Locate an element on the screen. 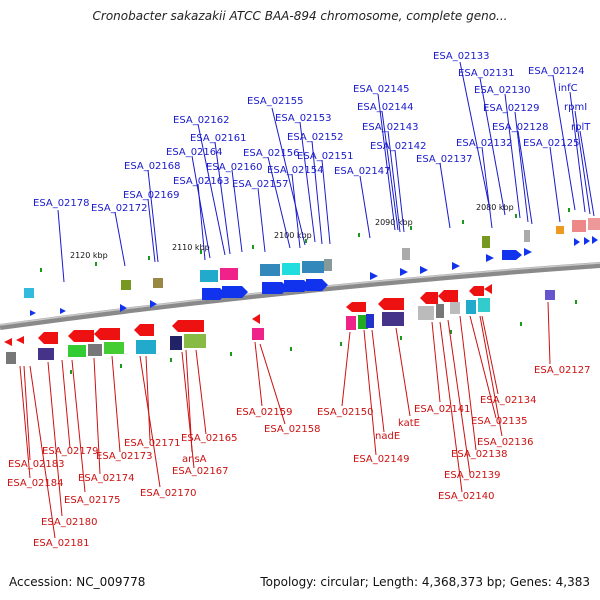  gene-label: ESA_02143 is located at coordinates (390, 127).